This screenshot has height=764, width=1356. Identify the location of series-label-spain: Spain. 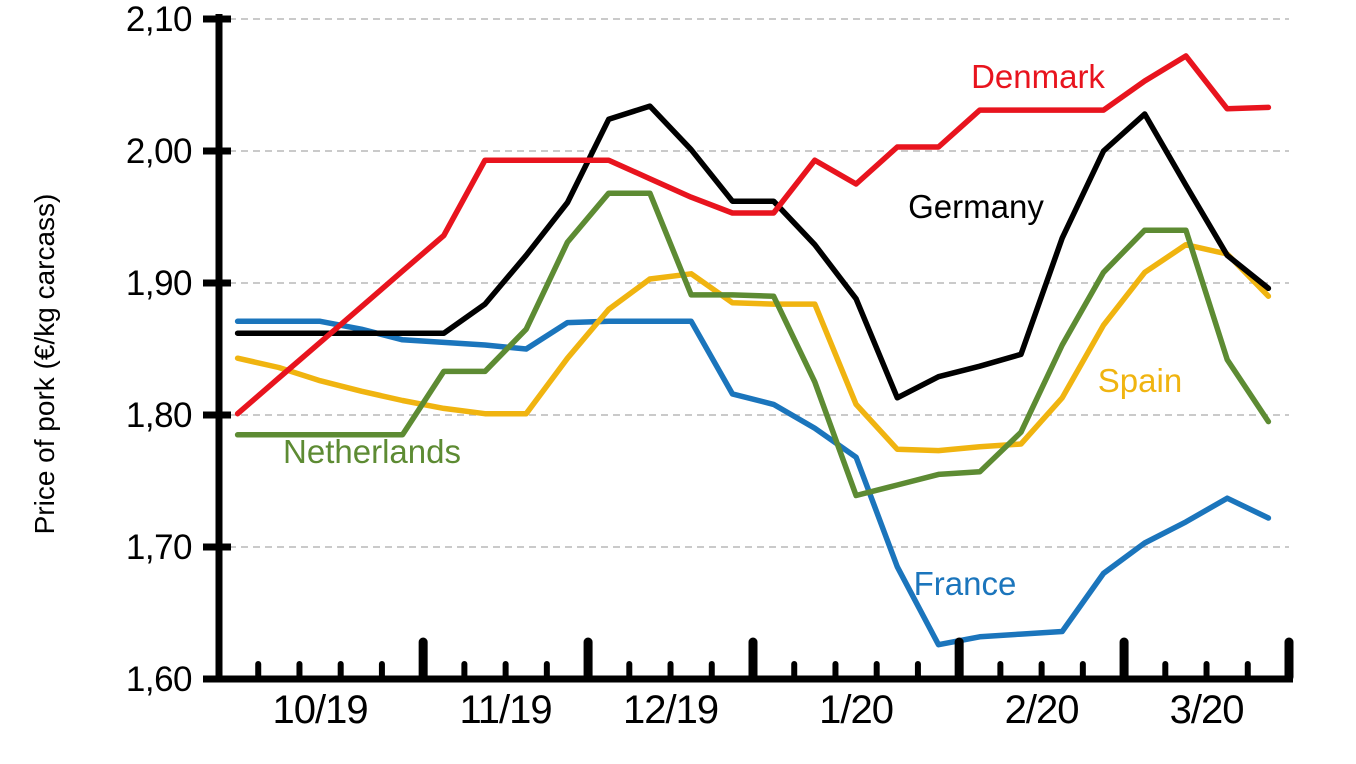
(1140, 380).